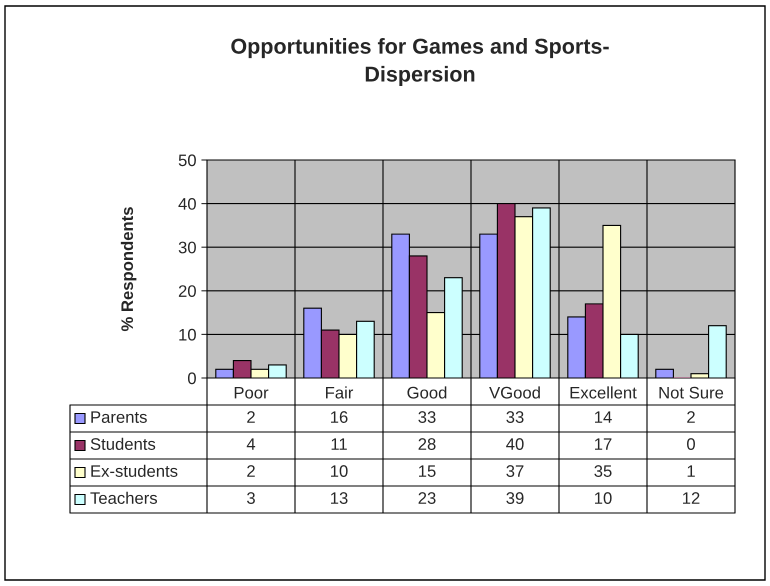  I want to click on x-tick-label: Poor, so click(251, 392).